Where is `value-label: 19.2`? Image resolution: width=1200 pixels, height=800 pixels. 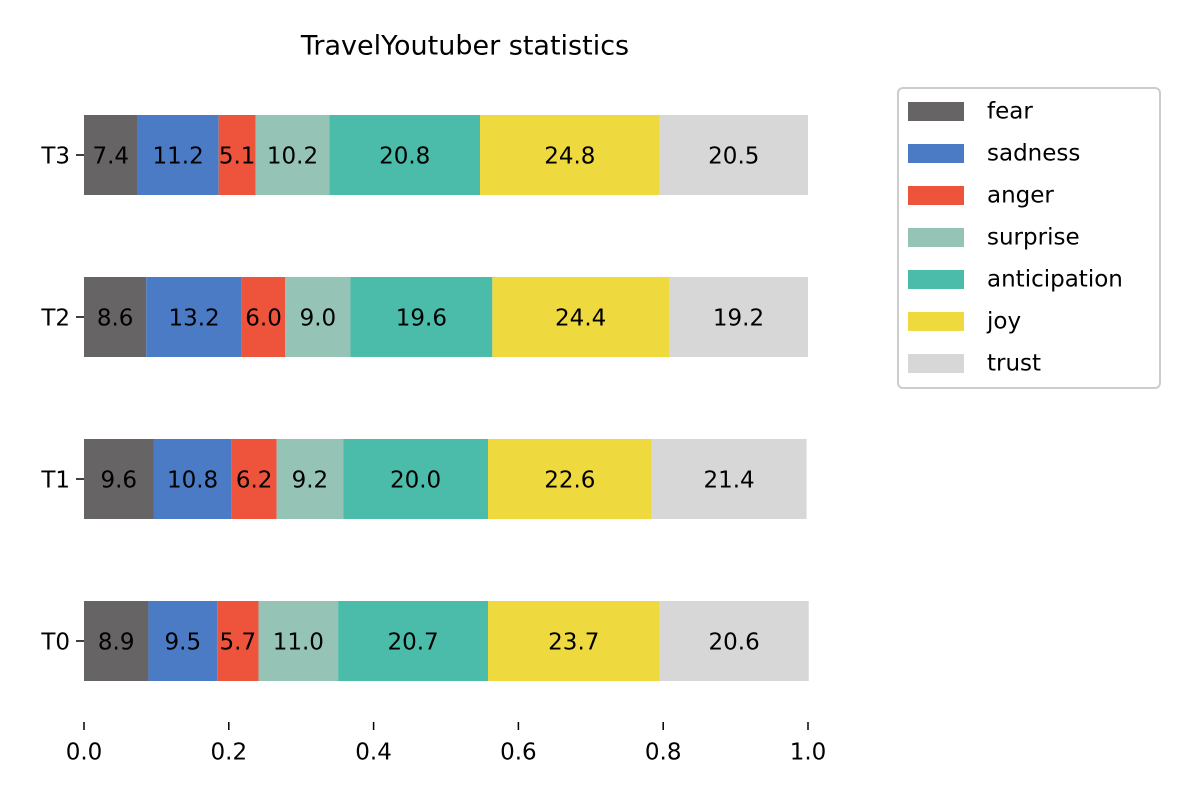
value-label: 19.2 is located at coordinates (738, 319).